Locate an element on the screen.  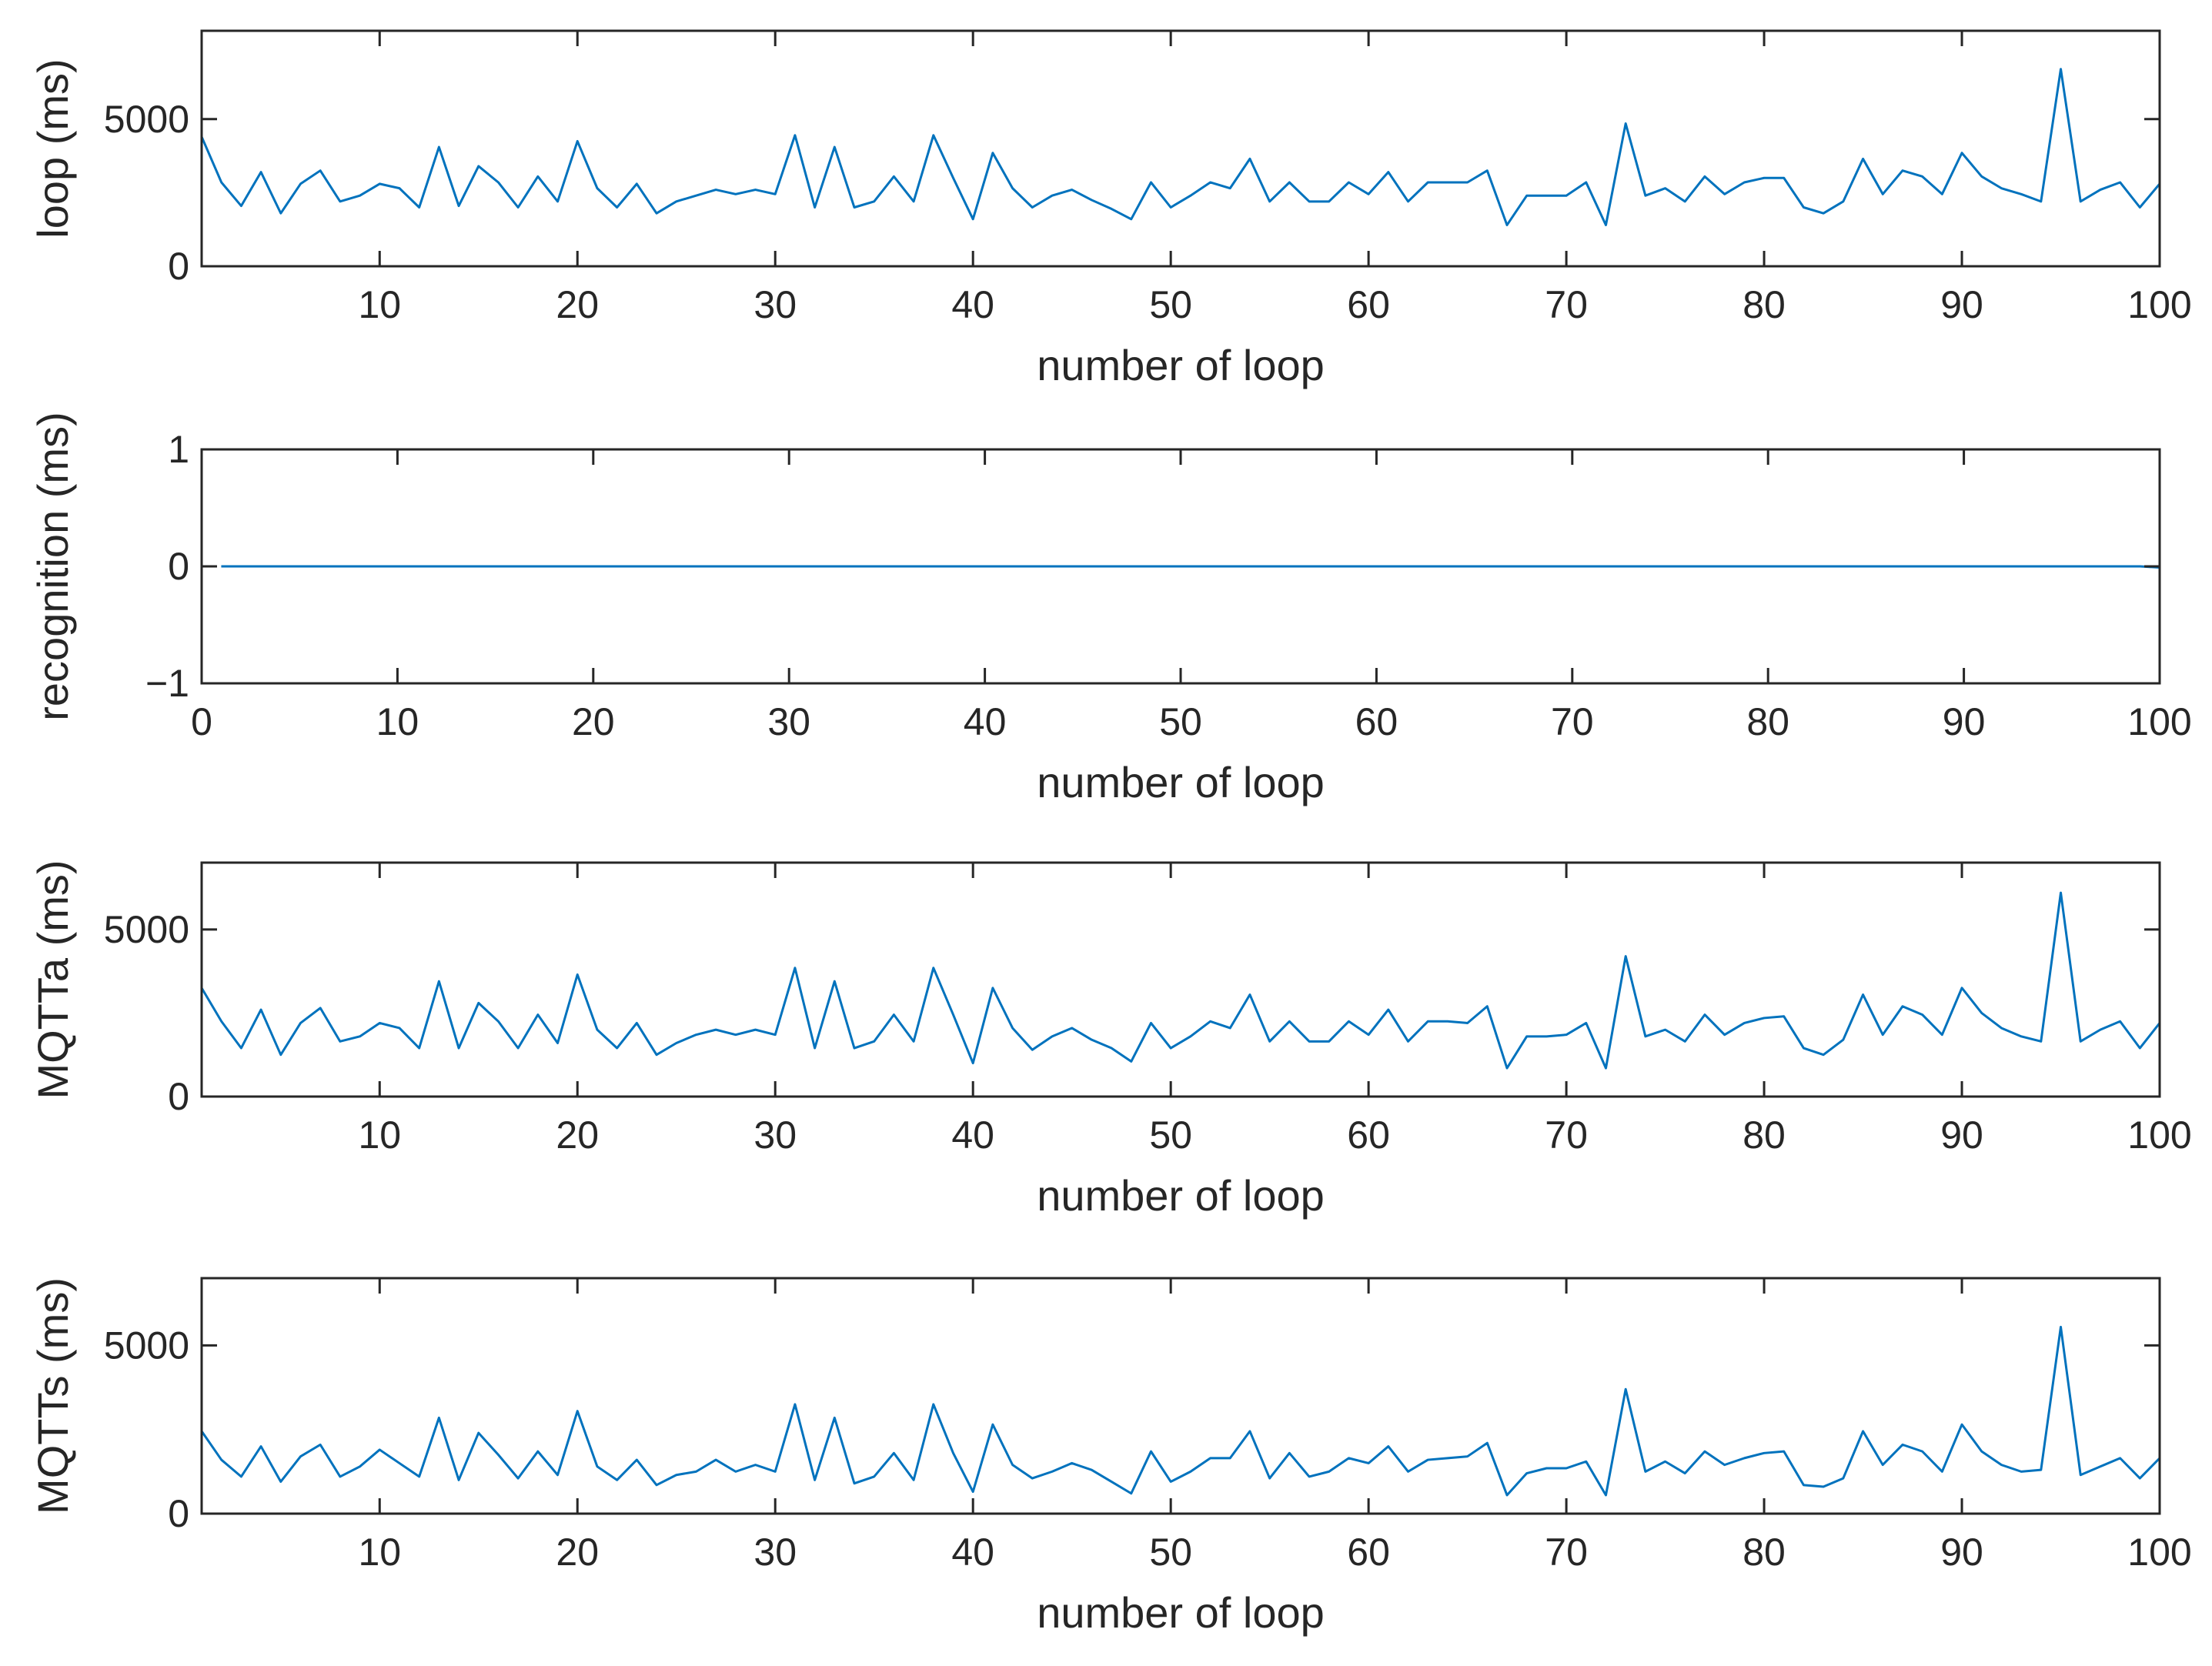
y-tick-label: −1 is located at coordinates (167, 684).